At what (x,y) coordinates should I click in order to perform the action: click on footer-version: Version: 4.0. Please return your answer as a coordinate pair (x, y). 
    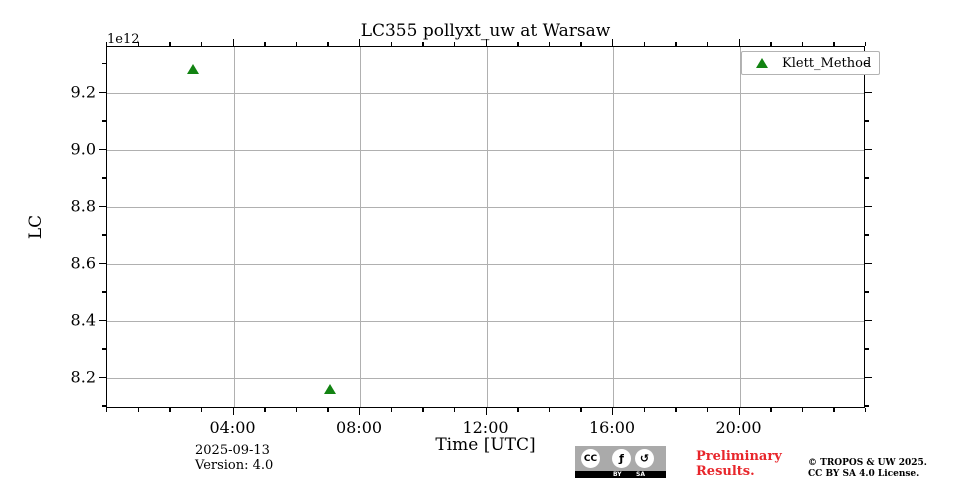
    Looking at the image, I should click on (234, 465).